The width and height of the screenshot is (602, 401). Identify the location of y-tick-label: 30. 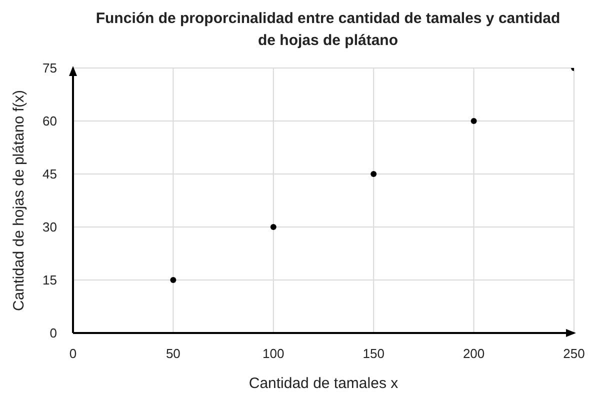
(49, 227).